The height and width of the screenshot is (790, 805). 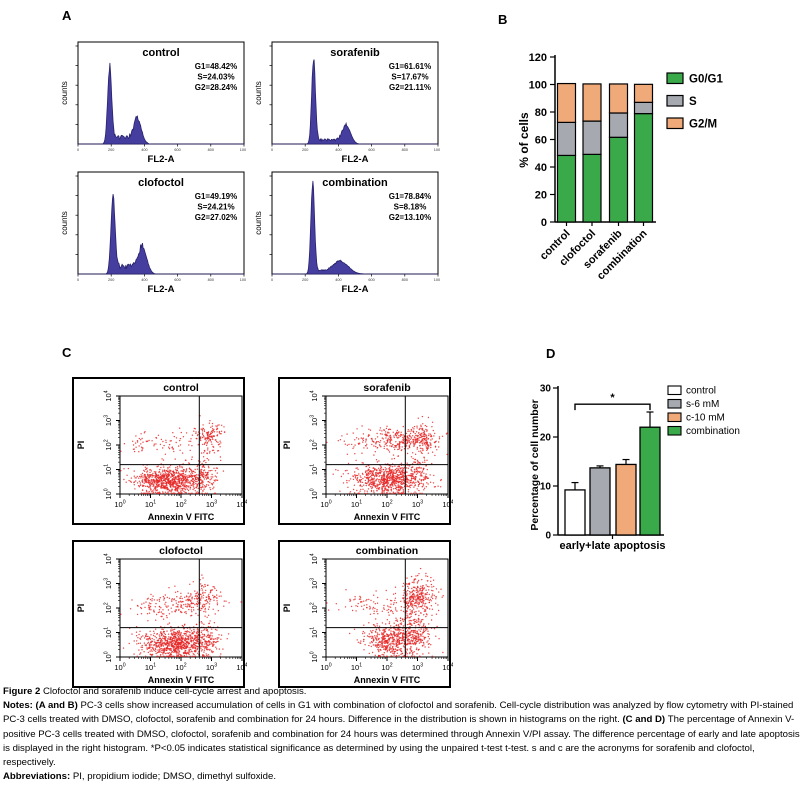 I want to click on svg-text: sorafenib, so click(x=386, y=388).